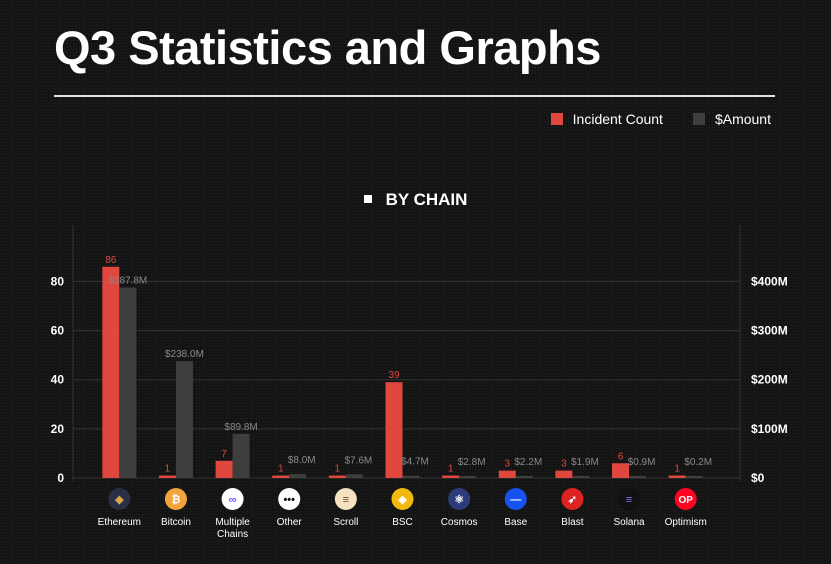  Describe the element at coordinates (58, 380) in the screenshot. I see `y-left-tick-label: 40` at that location.